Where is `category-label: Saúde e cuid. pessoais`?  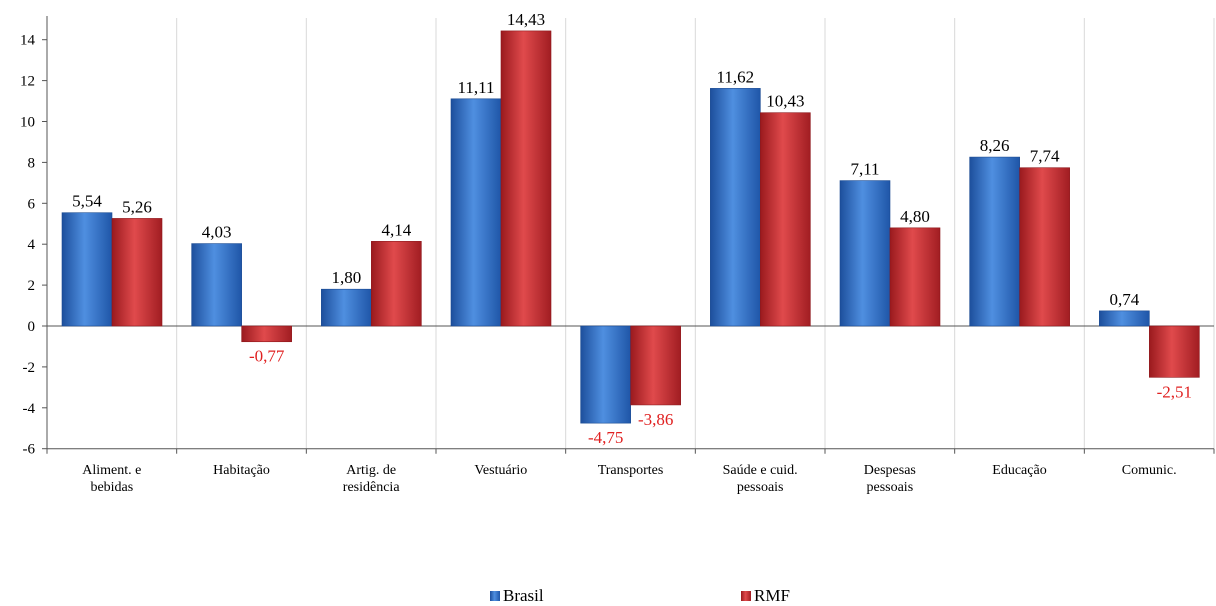
category-label: Saúde e cuid. pessoais is located at coordinates (760, 479).